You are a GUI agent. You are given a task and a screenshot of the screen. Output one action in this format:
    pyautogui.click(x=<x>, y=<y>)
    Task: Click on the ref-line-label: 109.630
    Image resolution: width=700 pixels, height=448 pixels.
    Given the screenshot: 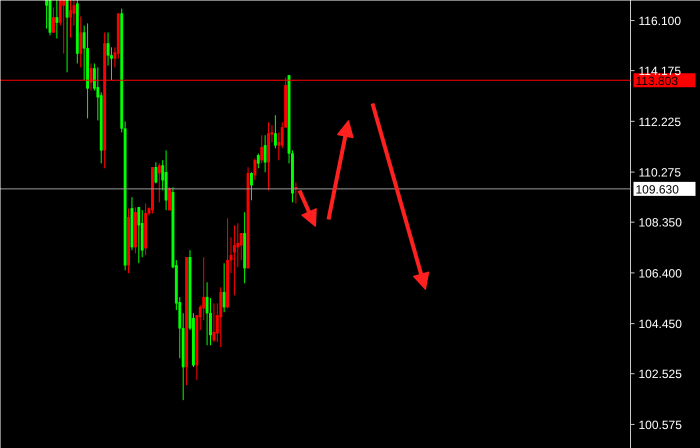 What is the action you would take?
    pyautogui.click(x=658, y=189)
    